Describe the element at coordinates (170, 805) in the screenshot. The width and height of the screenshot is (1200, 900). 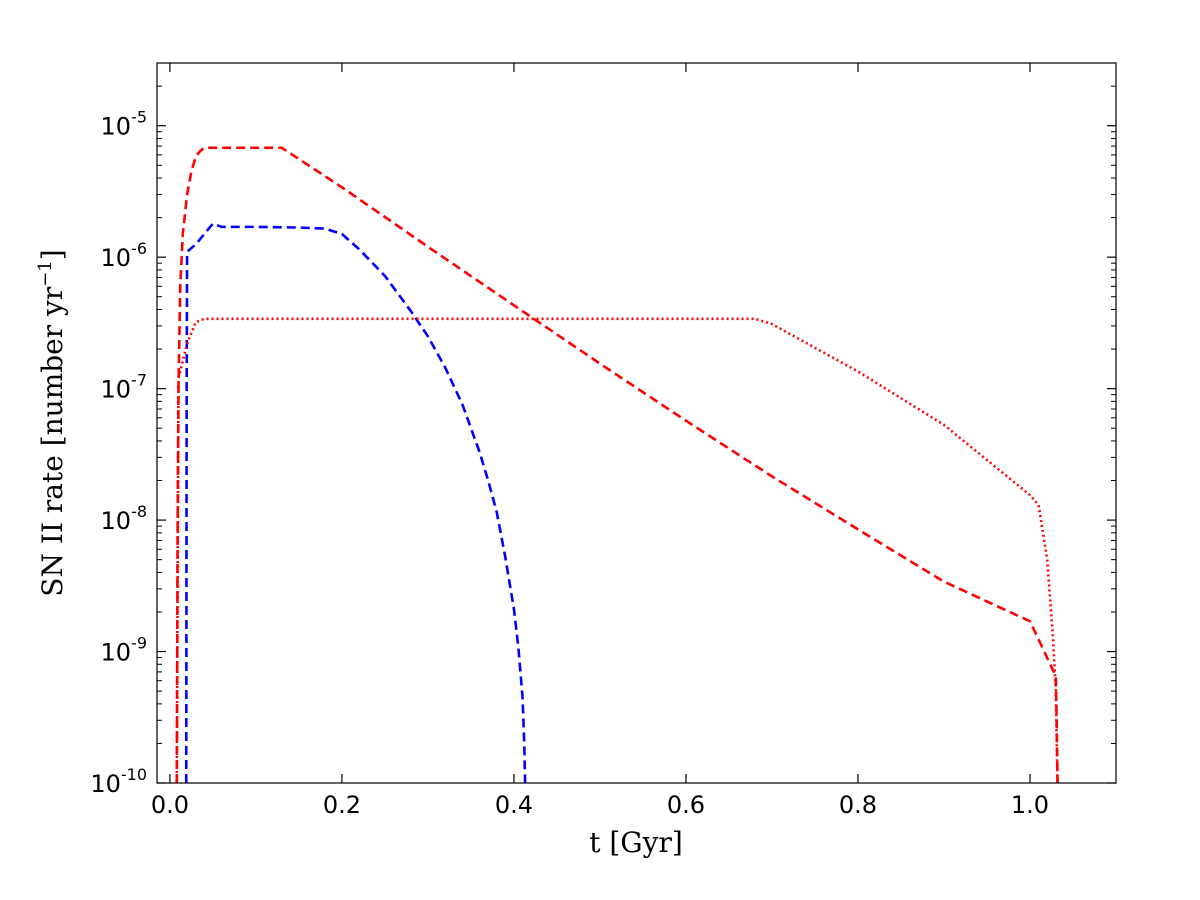
I see `x-tick-label: 0.0` at that location.